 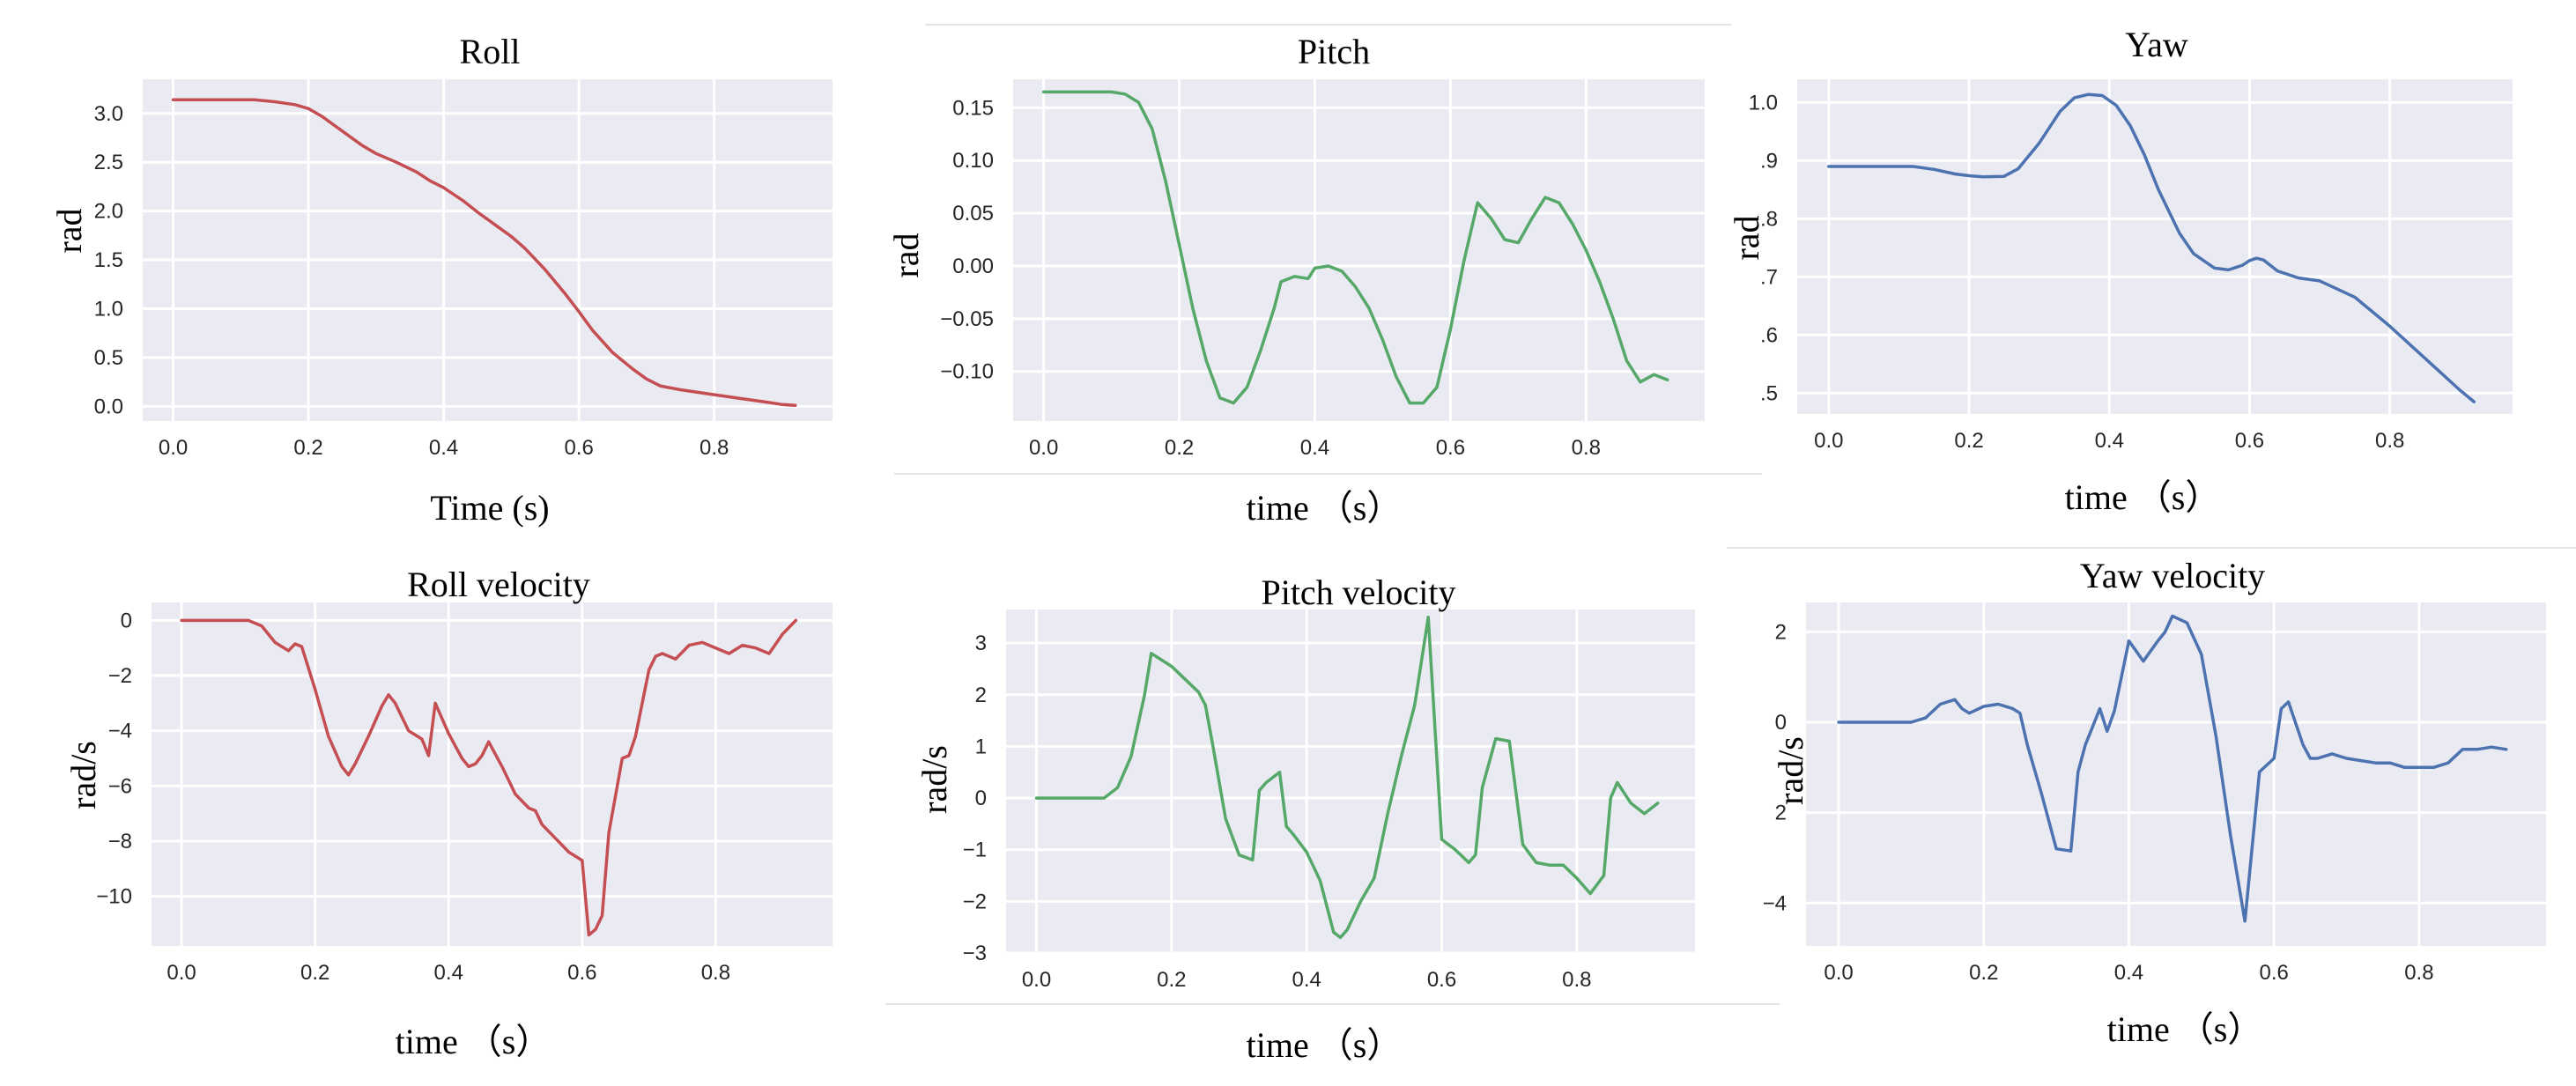 What do you see at coordinates (1769, 277) in the screenshot?
I see `y-tick-label: .7` at bounding box center [1769, 277].